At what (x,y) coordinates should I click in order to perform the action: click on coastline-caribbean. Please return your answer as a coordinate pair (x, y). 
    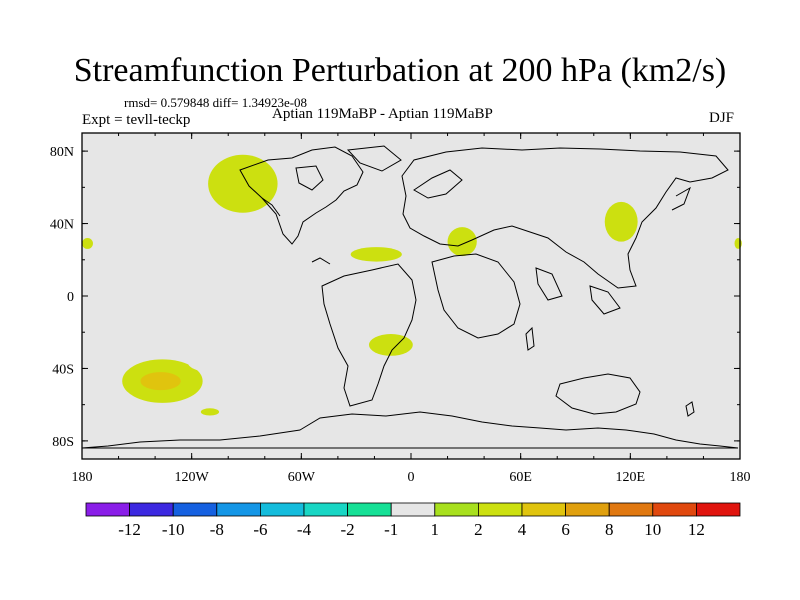
    Looking at the image, I should click on (321, 261).